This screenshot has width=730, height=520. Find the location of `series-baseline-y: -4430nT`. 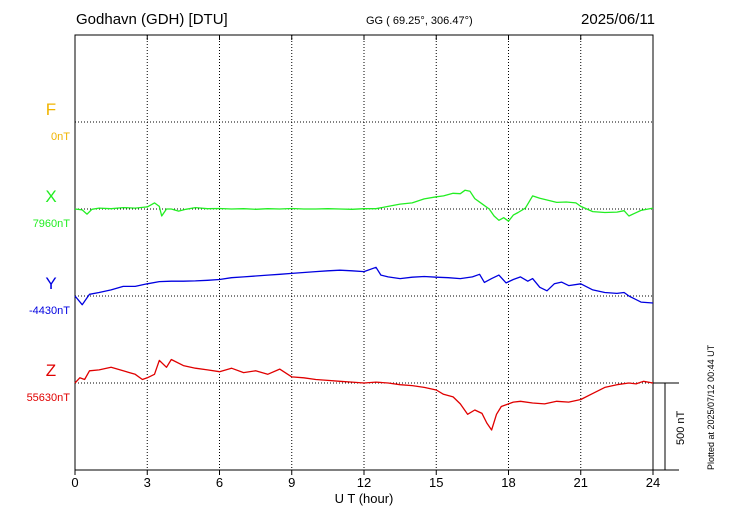

series-baseline-y: -4430nT is located at coordinates (49, 311).